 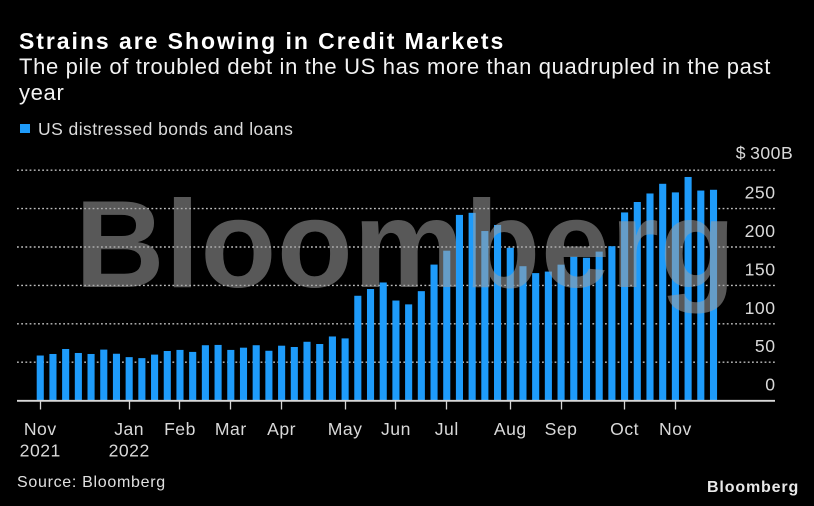 I want to click on svg-text: 2022, so click(x=129, y=451).